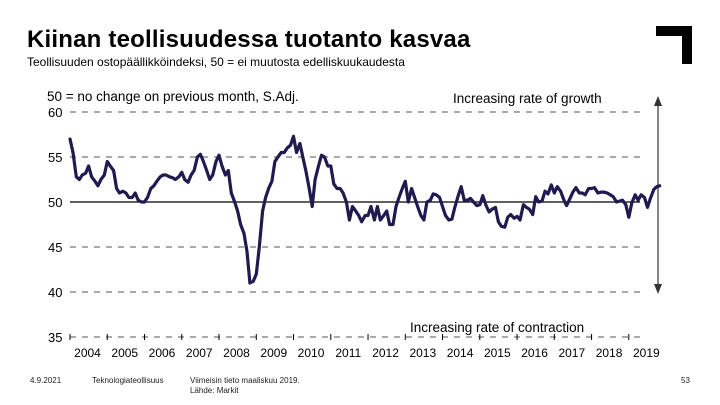 The height and width of the screenshot is (405, 720). Describe the element at coordinates (685, 380) in the screenshot. I see `footer-page-number: 53` at that location.